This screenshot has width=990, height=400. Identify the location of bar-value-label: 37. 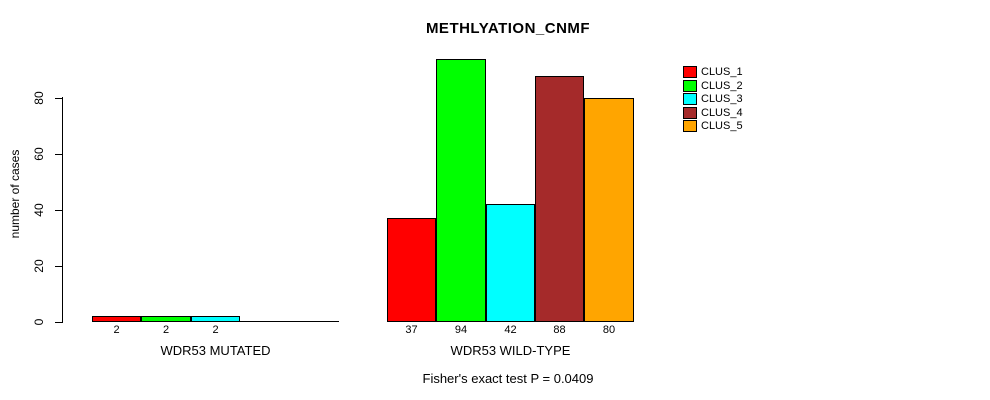
(411, 330).